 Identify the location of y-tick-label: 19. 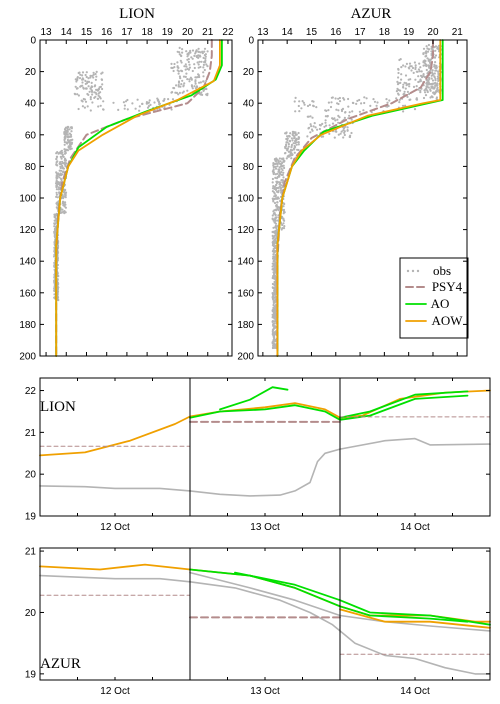
(31, 517).